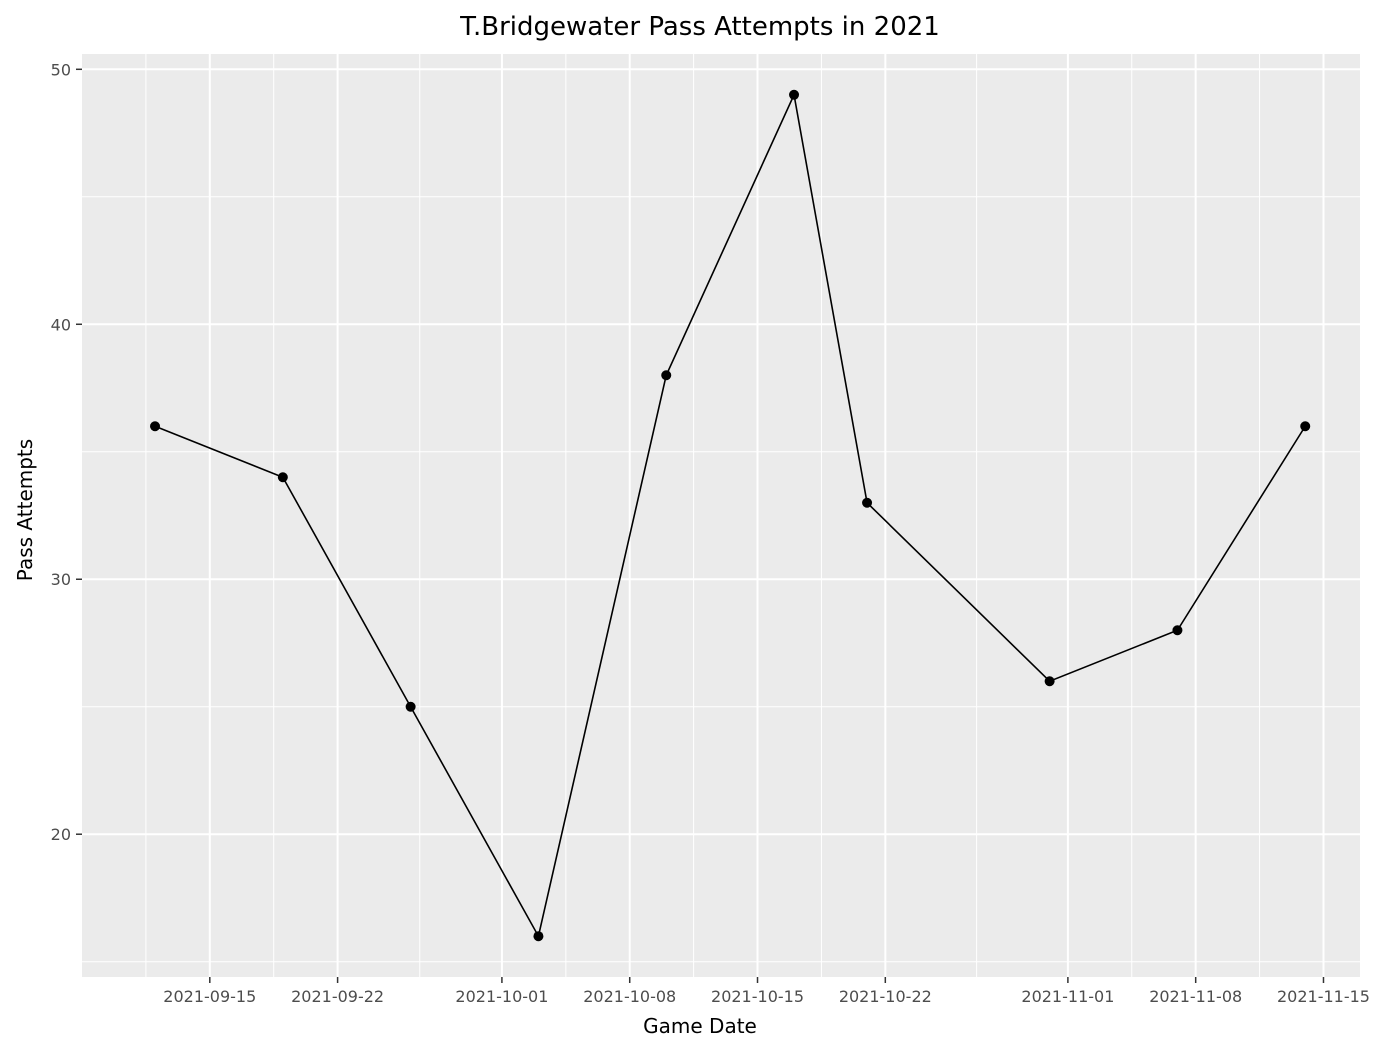  I want to click on y-tick-label: 50, so click(61, 69).